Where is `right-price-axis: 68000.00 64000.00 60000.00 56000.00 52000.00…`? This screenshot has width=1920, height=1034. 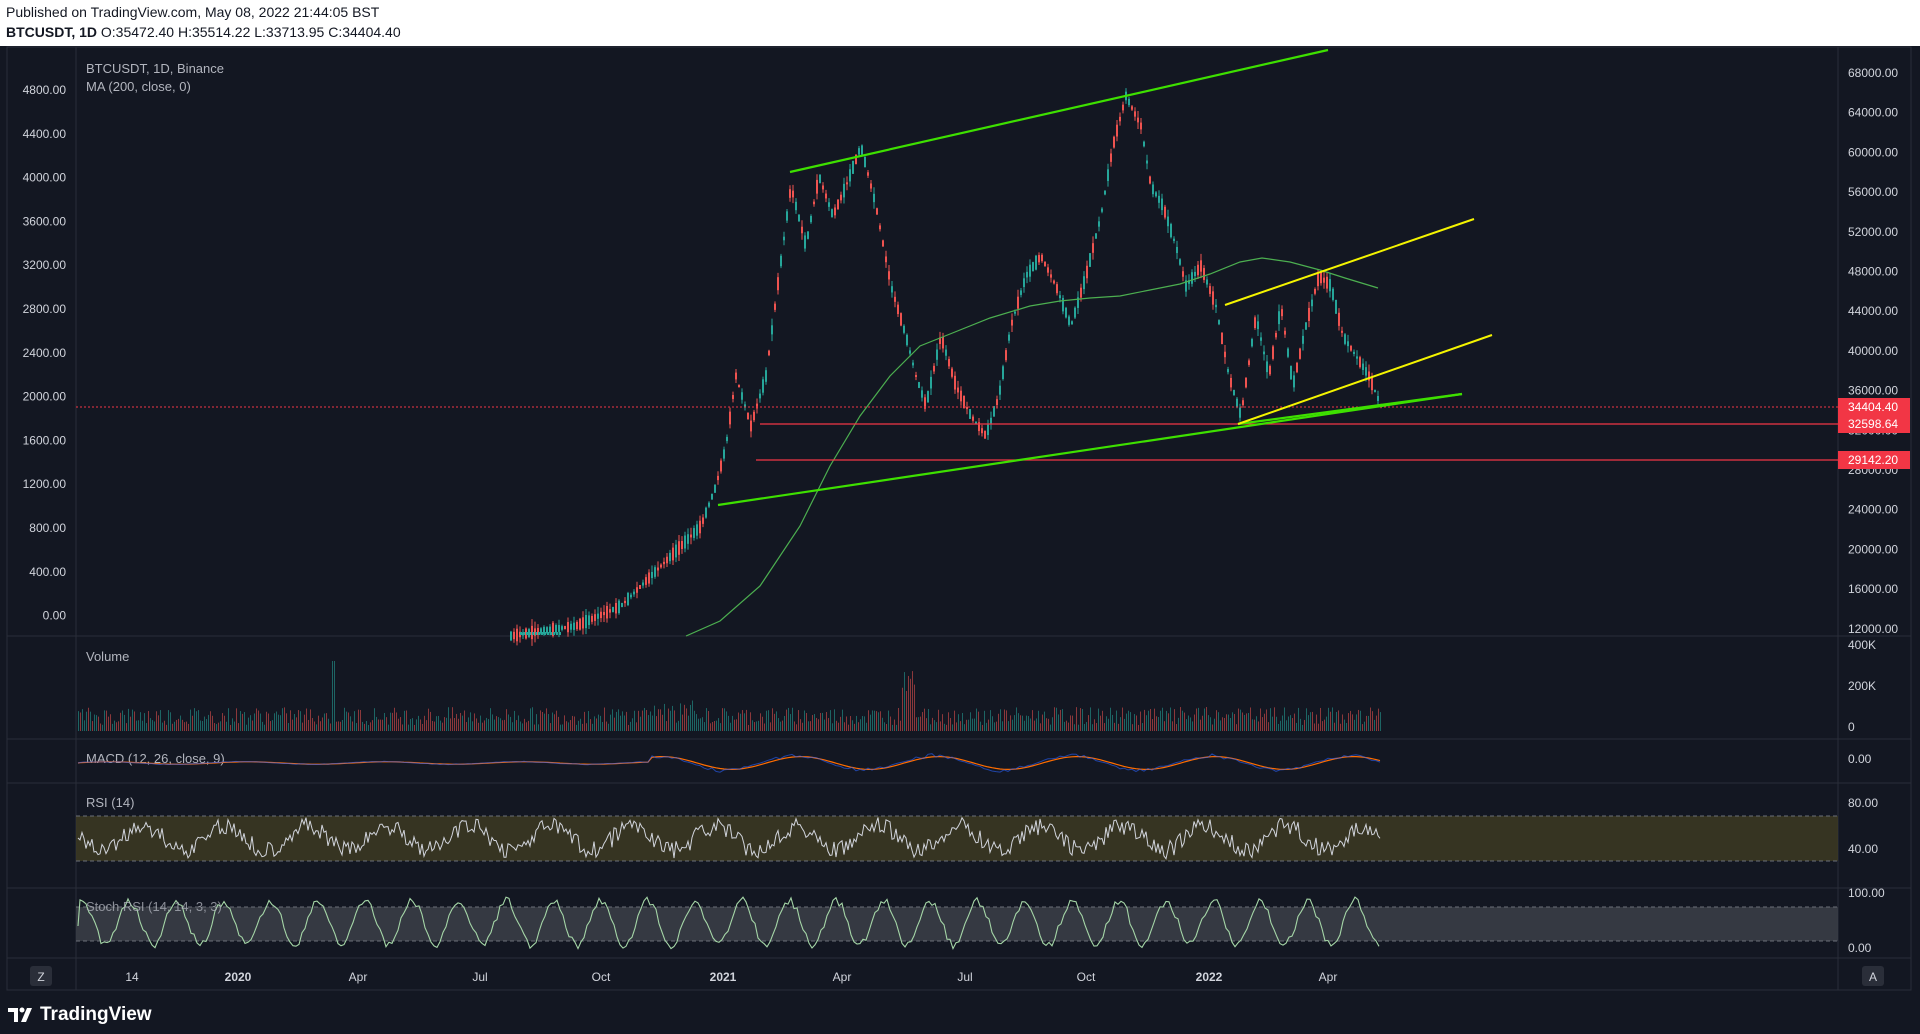
right-price-axis: 68000.00 64000.00 60000.00 56000.00 52000.00… is located at coordinates (1873, 351).